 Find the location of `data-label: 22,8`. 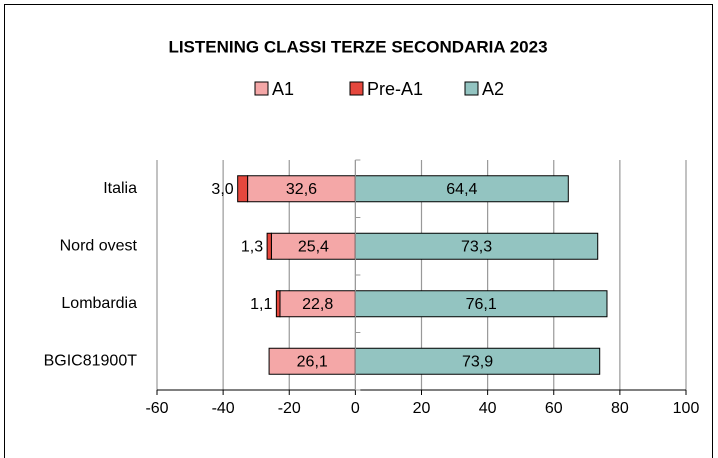

data-label: 22,8 is located at coordinates (317, 304).